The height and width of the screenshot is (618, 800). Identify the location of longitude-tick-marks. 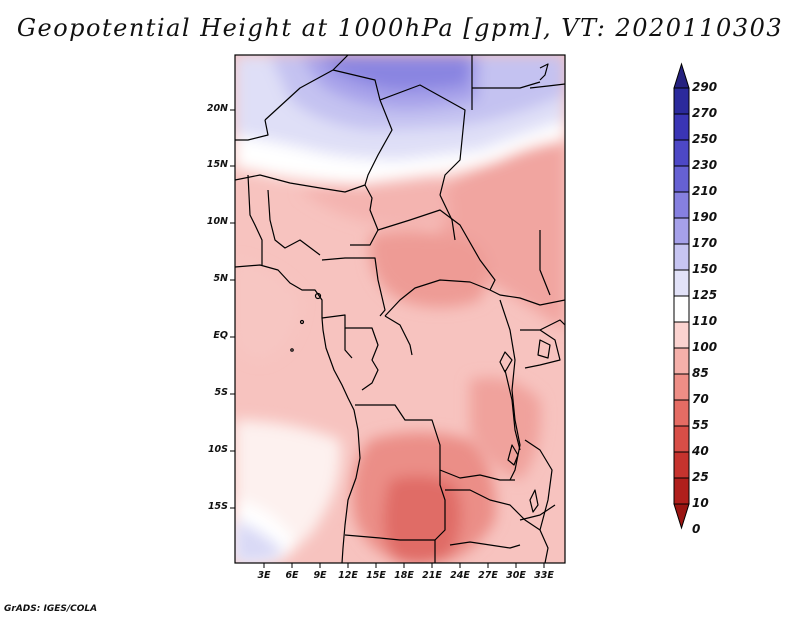
(404, 565).